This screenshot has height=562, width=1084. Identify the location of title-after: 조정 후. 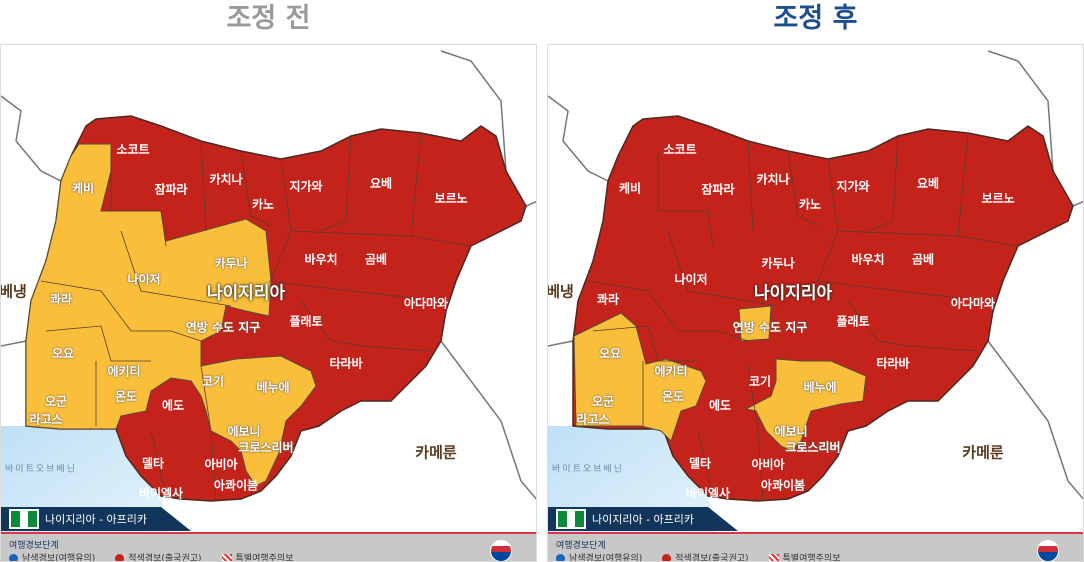
(815, 18).